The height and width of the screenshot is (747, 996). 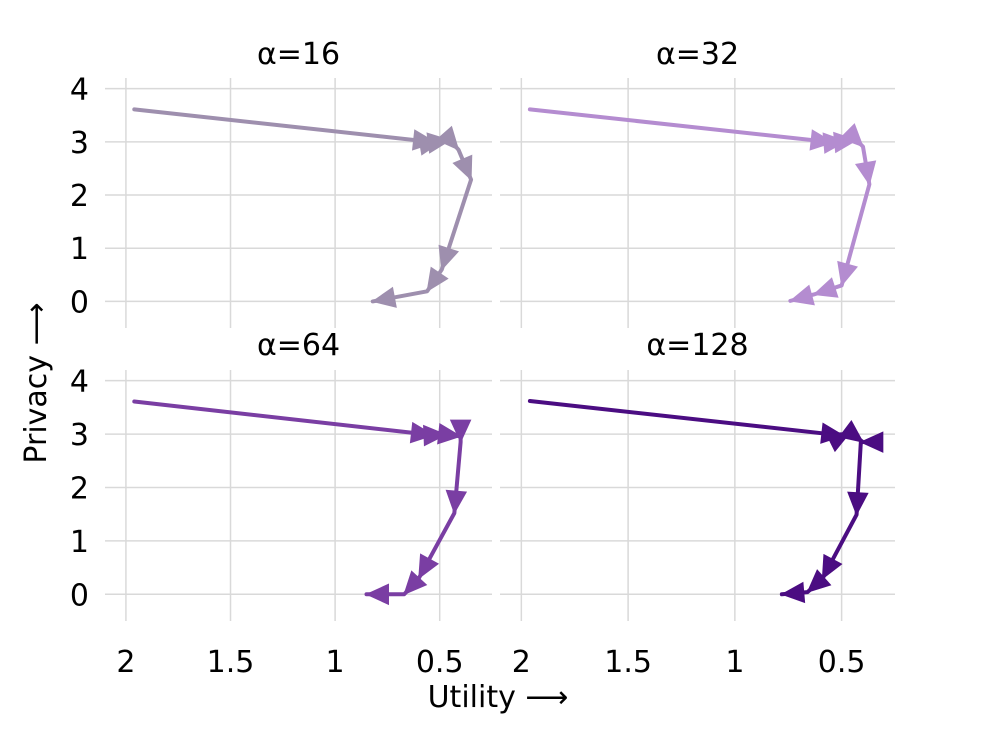 I want to click on panel-title: α=32, so click(x=697, y=54).